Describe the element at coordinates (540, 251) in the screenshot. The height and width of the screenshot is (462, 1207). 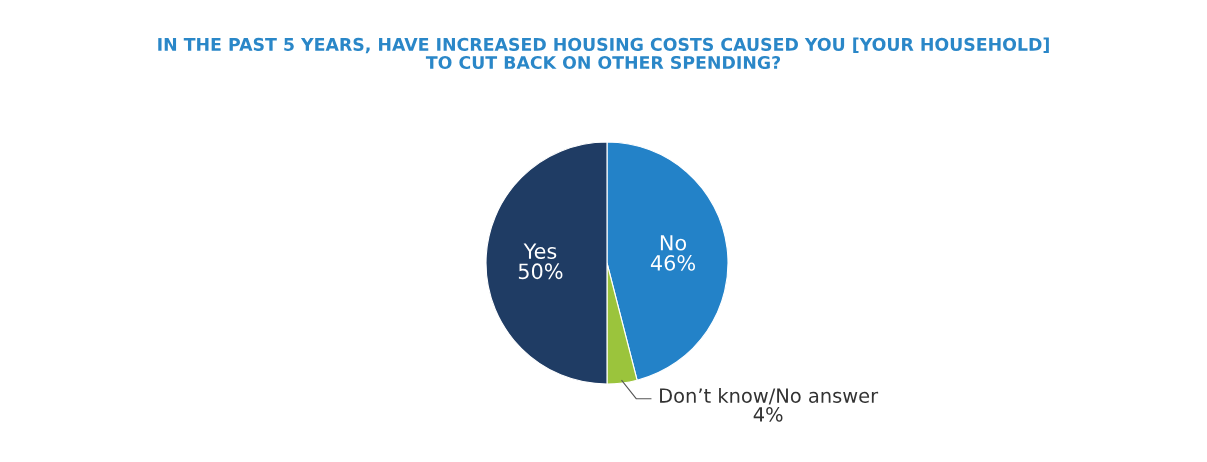
I see `slice-label: Yes` at that location.